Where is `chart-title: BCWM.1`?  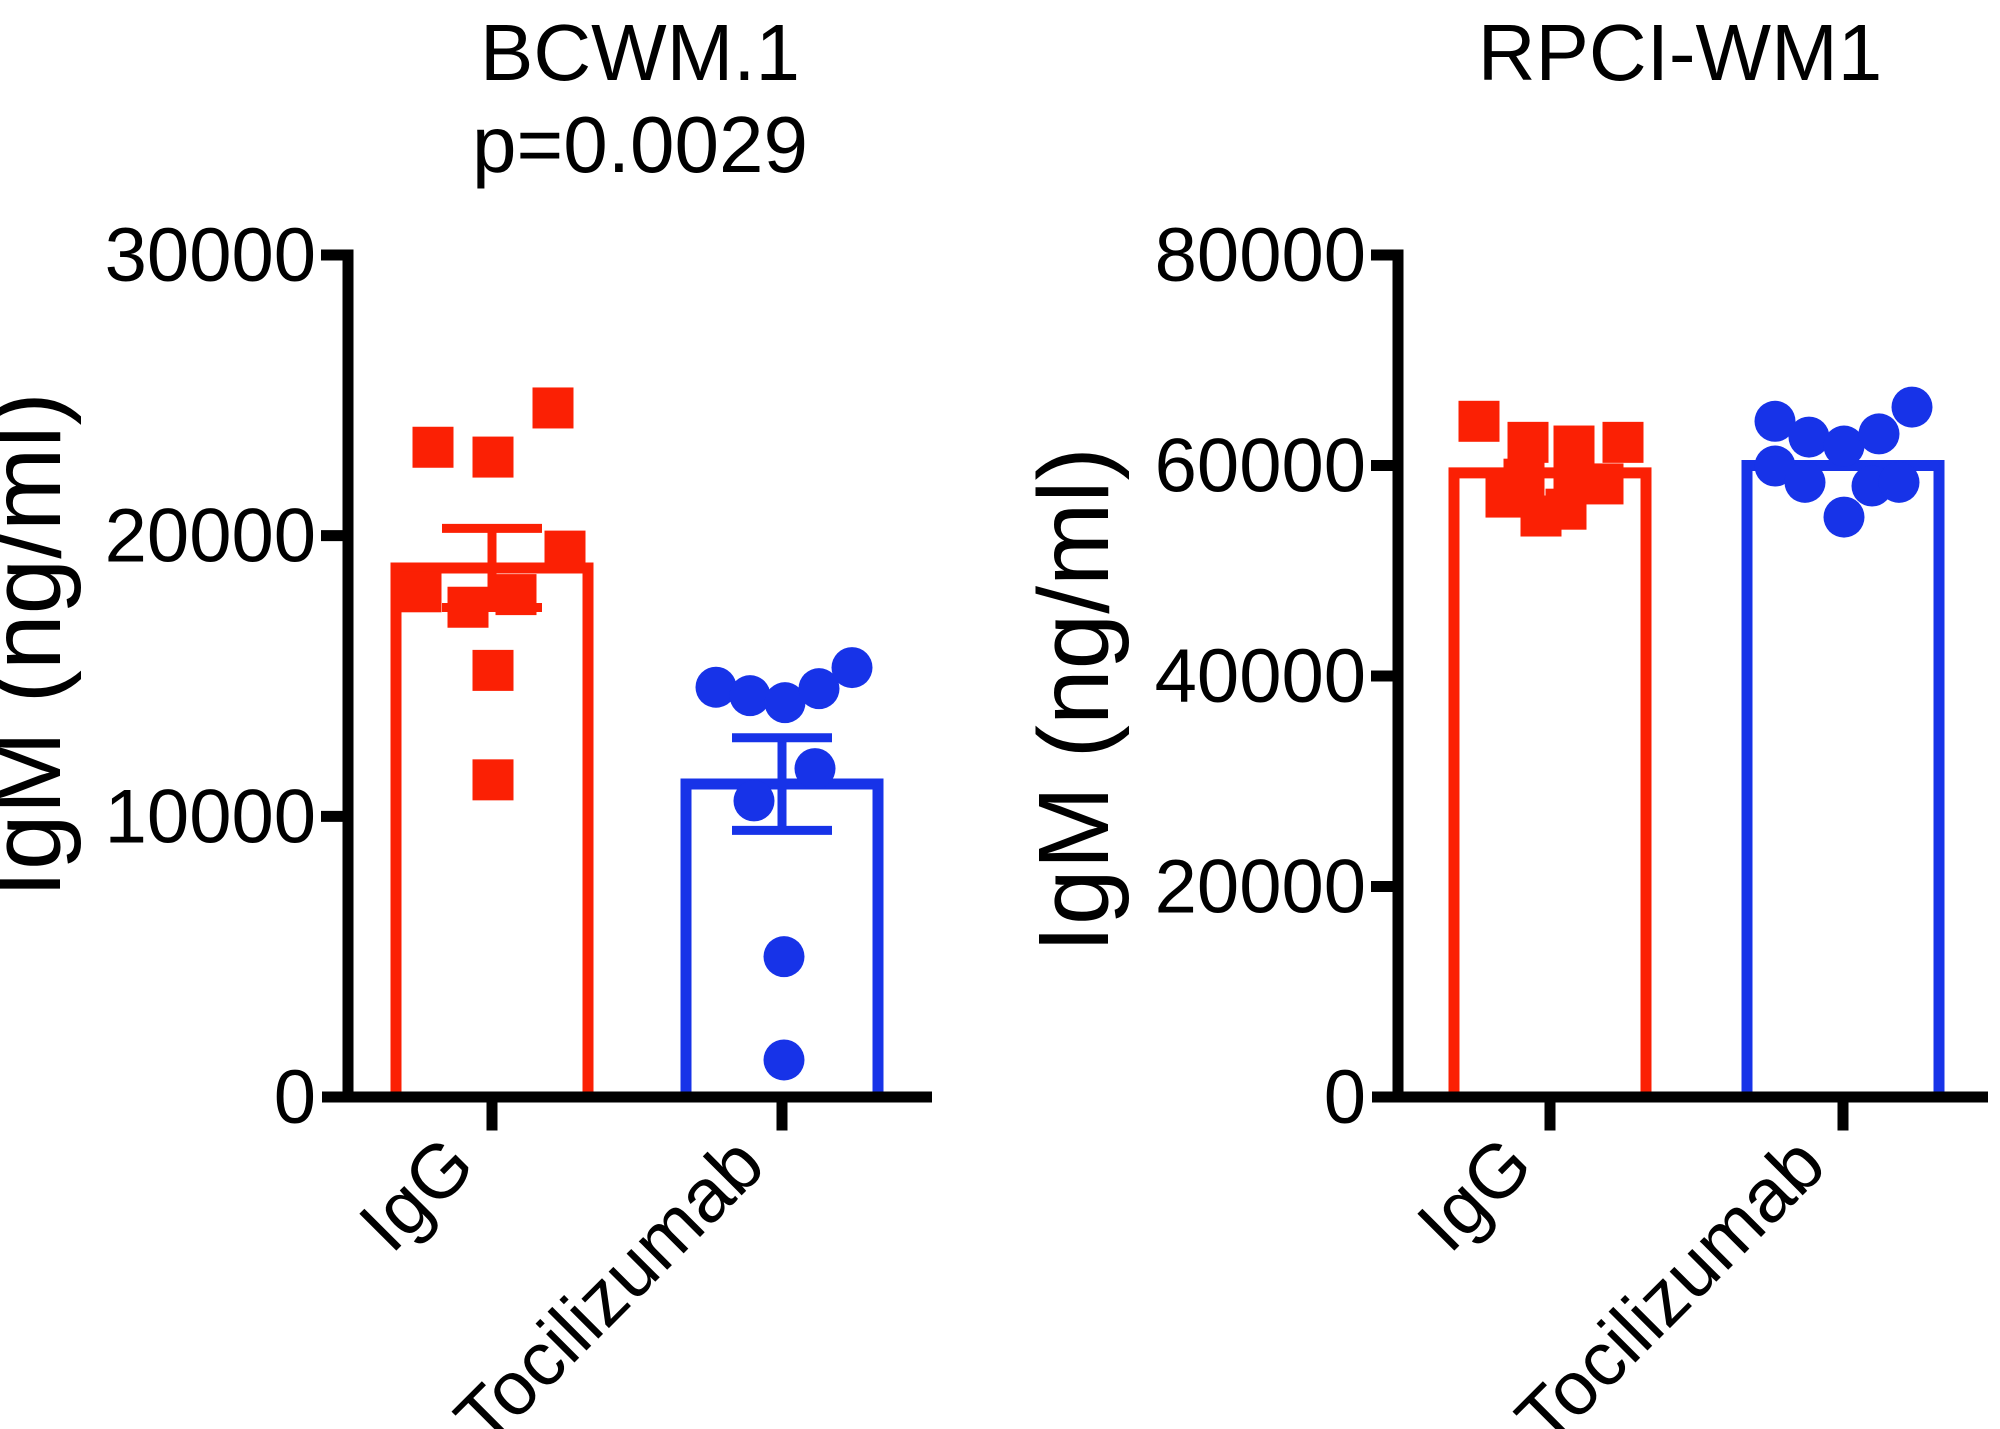
chart-title: BCWM.1 is located at coordinates (640, 52).